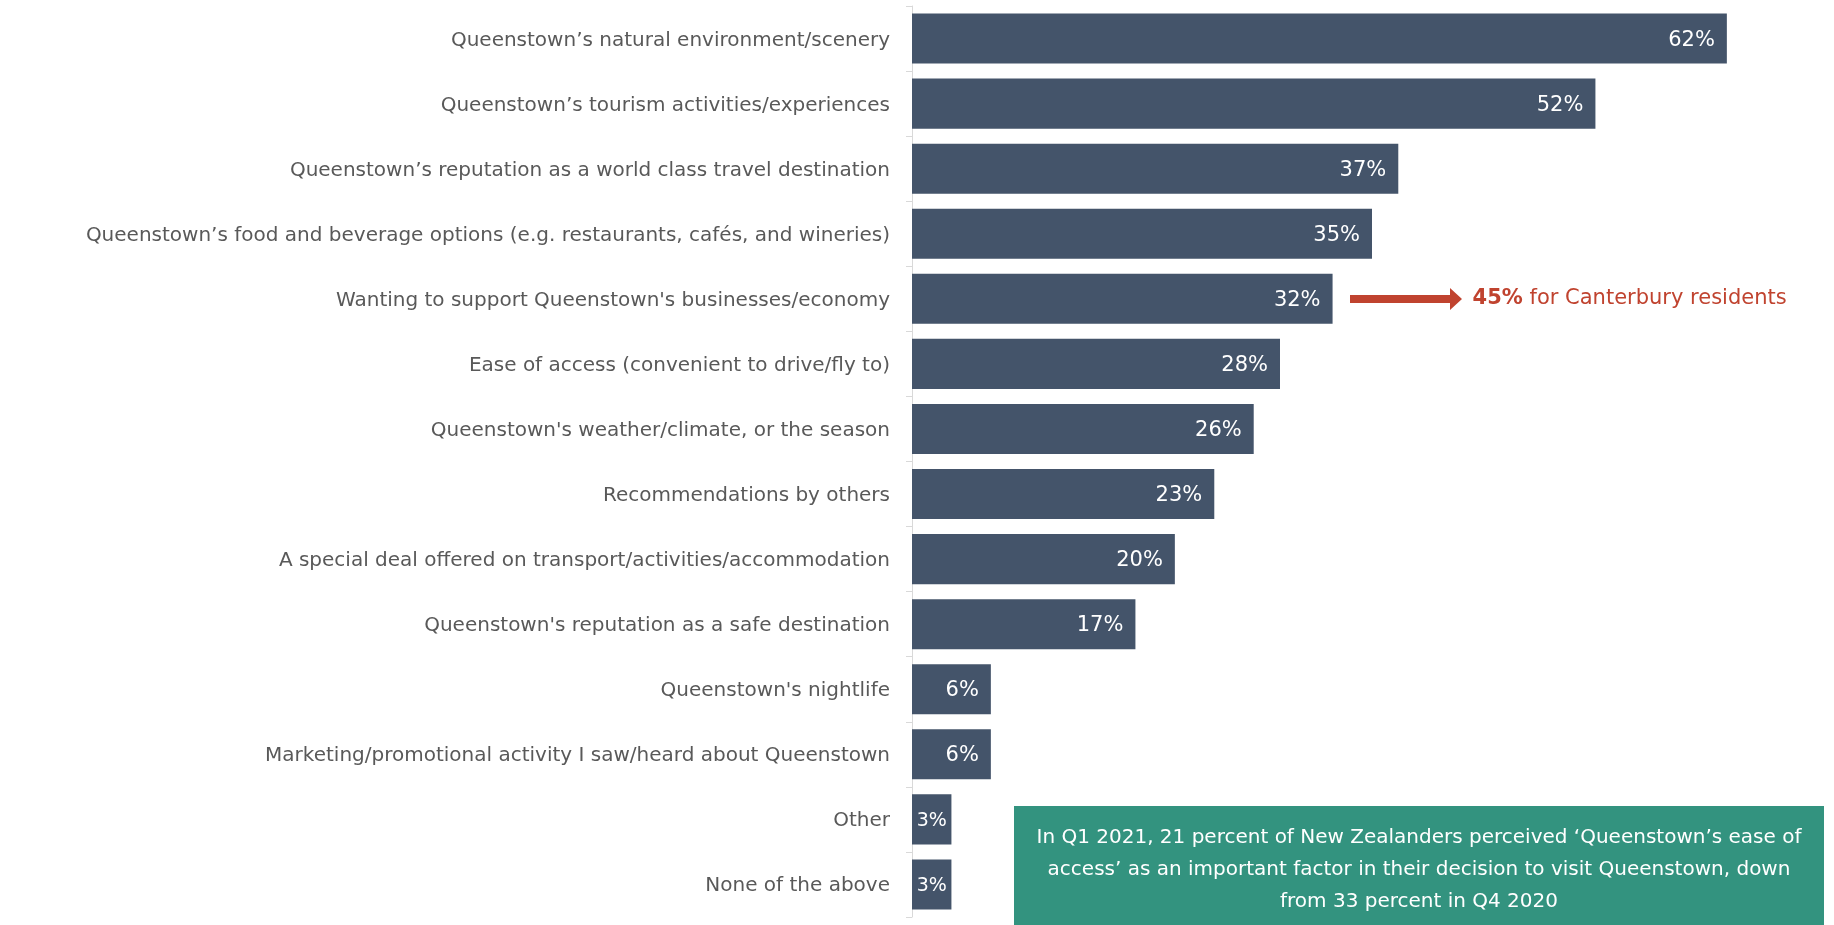 The width and height of the screenshot is (1834, 925). Describe the element at coordinates (1179, 494) in the screenshot. I see `data-label: 23%` at that location.